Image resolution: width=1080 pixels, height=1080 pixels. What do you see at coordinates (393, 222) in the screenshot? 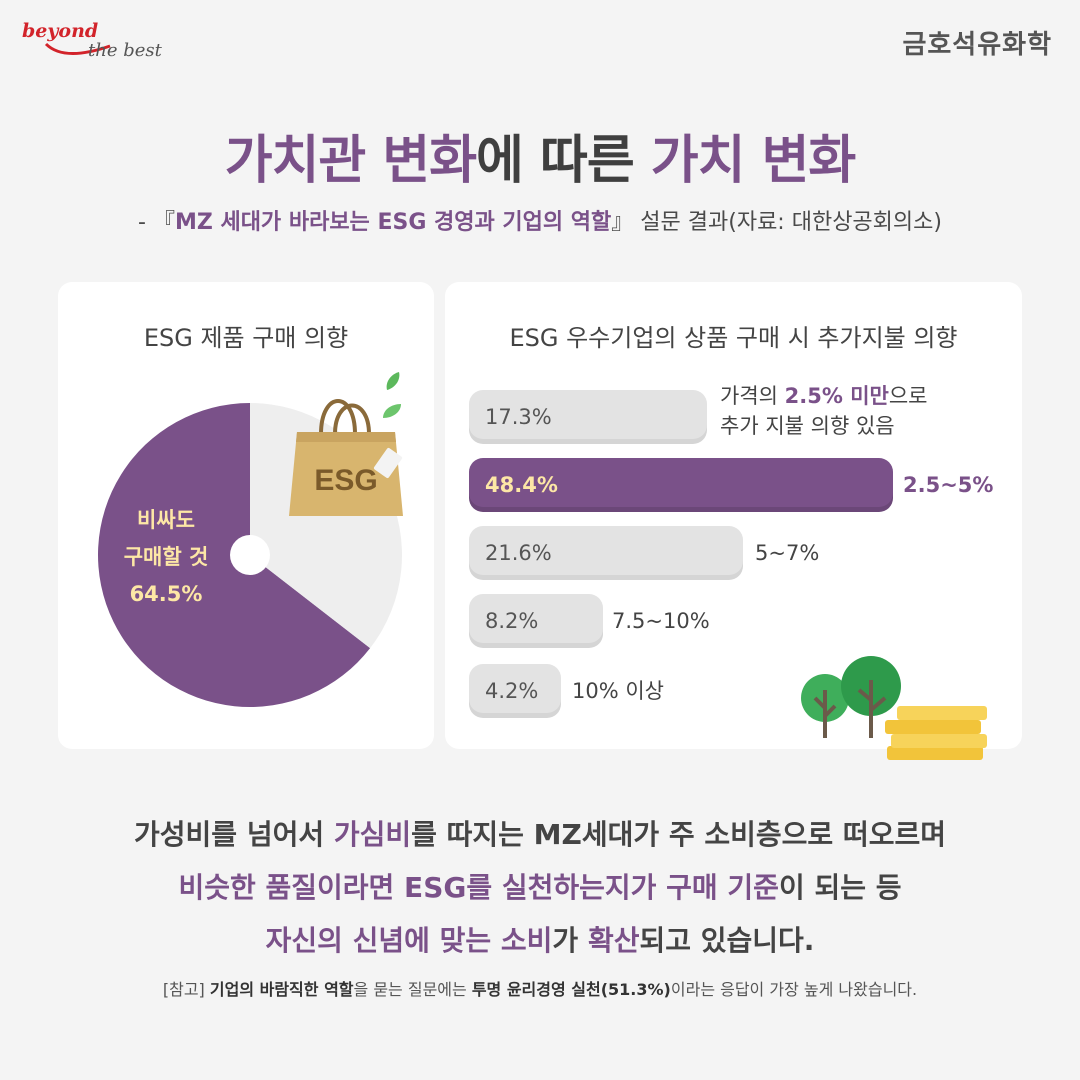
I see `subtitle-survey-name: MZ 세대가 바라보는 ESG 경영과 기업의 역할` at bounding box center [393, 222].